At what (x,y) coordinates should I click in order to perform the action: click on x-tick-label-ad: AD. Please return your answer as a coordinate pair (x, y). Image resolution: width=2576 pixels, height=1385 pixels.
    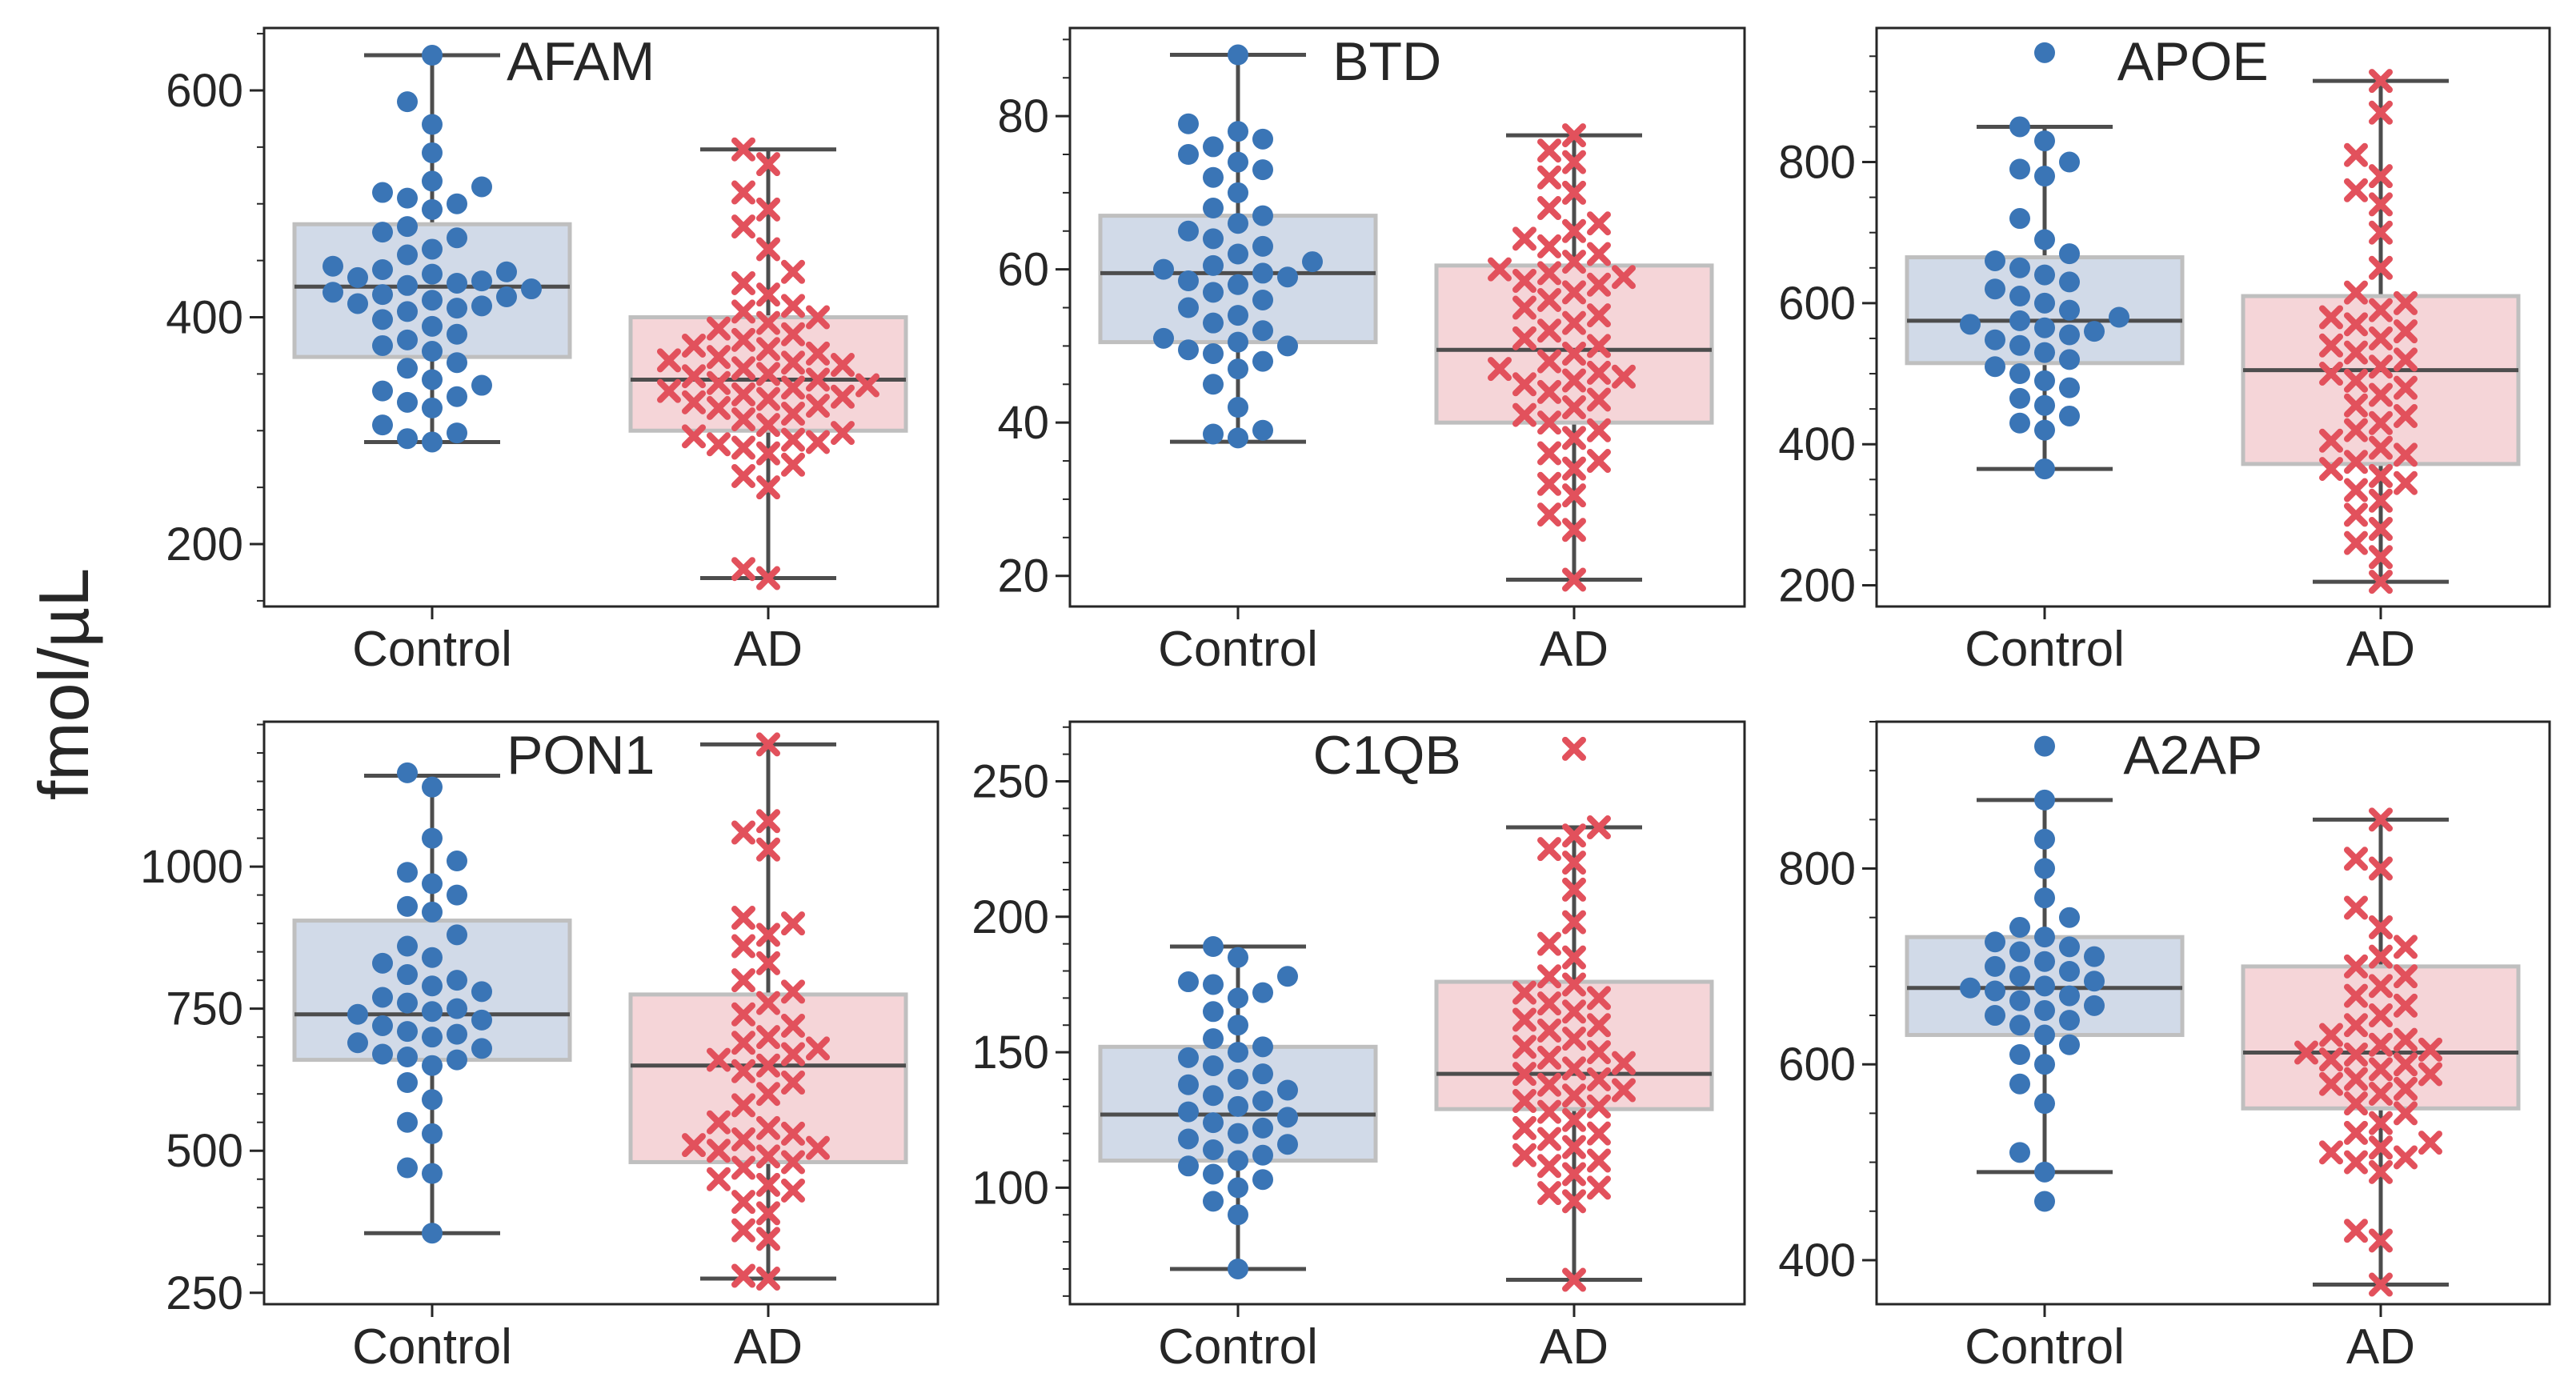
    Looking at the image, I should click on (768, 649).